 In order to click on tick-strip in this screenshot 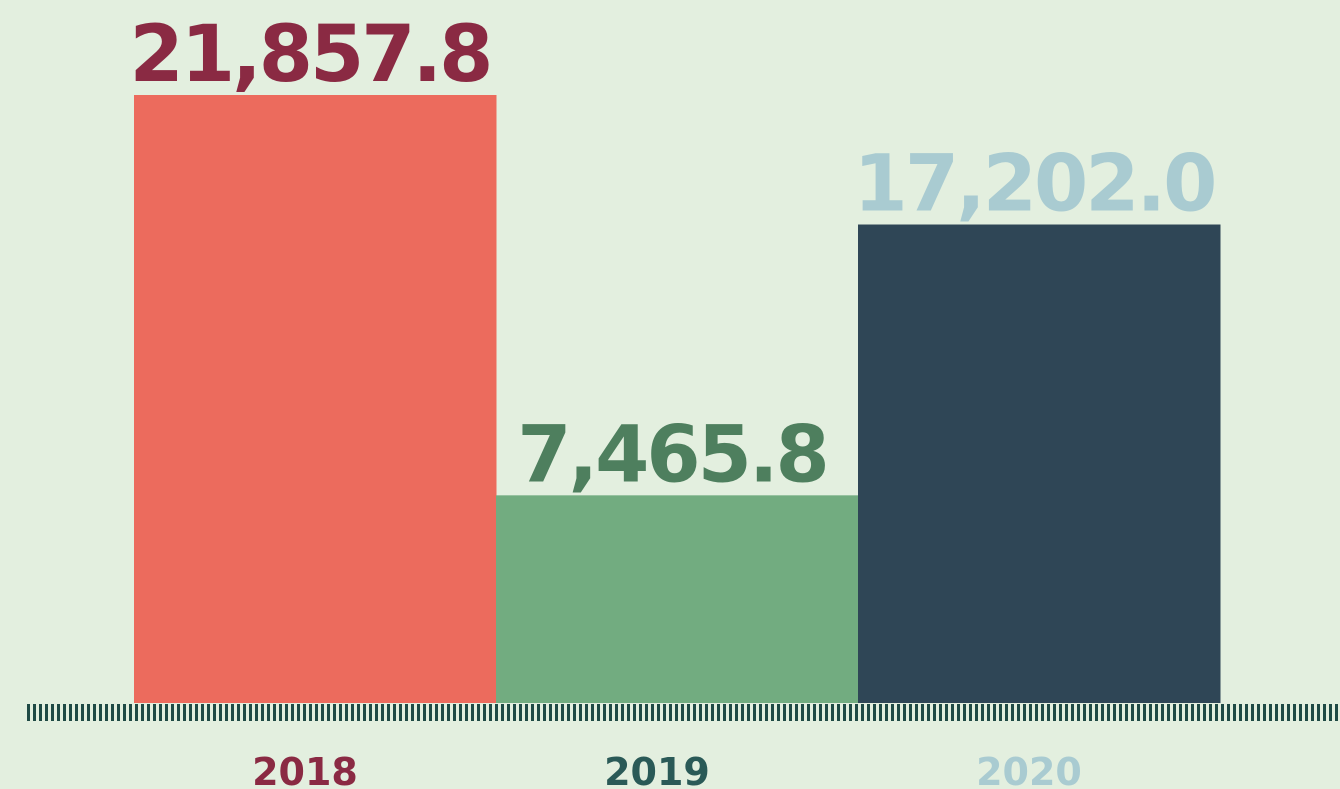, I will do `click(683, 712)`.